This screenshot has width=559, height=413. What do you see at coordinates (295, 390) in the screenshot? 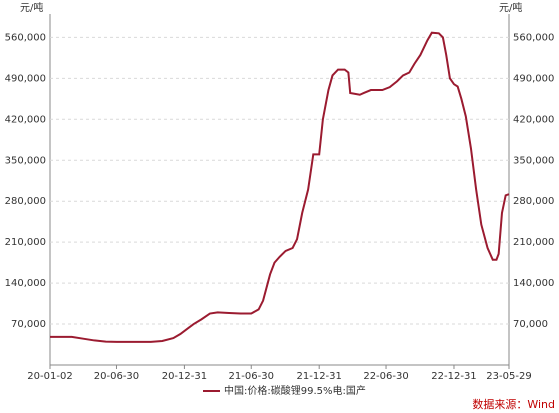
I see `legend-label: 中国:价格:碳酸锂99.5%电:国产` at bounding box center [295, 390].